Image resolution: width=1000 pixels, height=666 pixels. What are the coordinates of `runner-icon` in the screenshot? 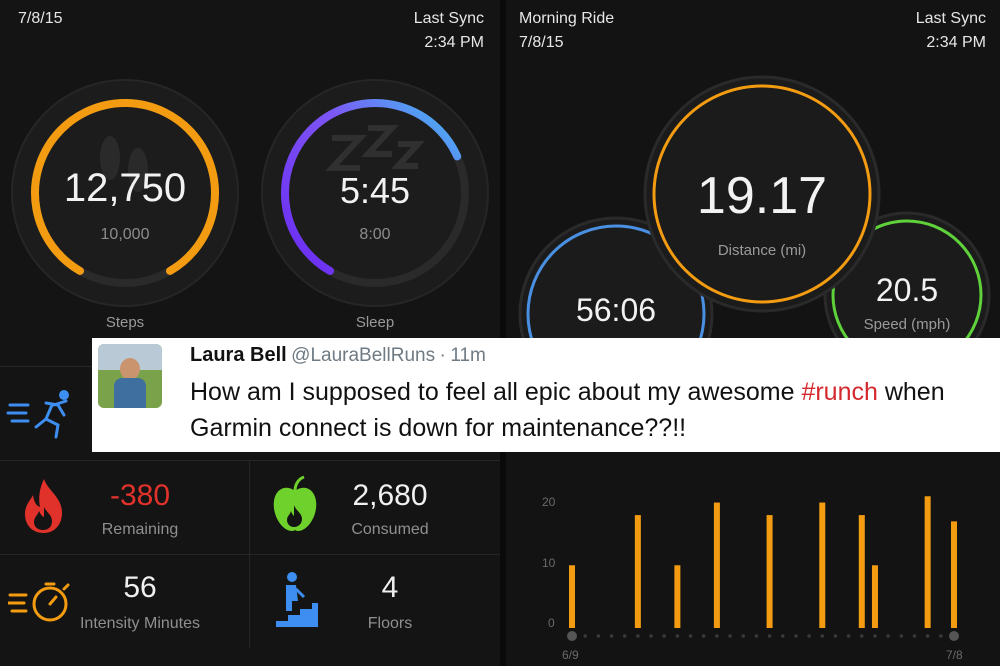 It's located at (37, 414).